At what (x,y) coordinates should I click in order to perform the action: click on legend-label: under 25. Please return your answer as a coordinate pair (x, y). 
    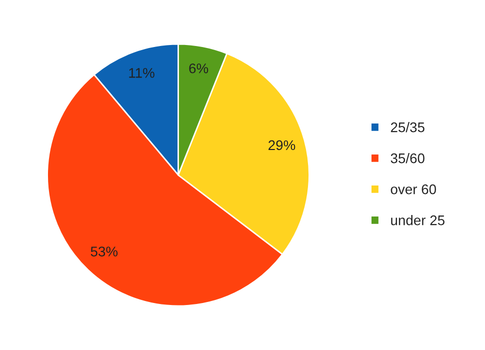
    Looking at the image, I should click on (417, 220).